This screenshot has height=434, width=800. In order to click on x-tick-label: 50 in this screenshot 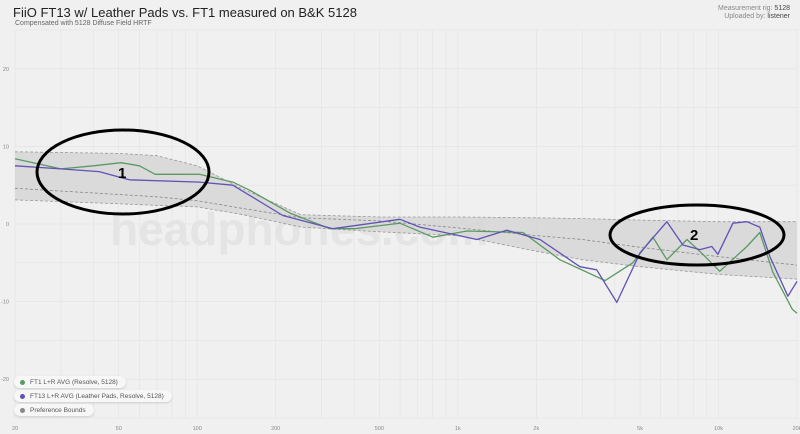, I will do `click(119, 429)`.